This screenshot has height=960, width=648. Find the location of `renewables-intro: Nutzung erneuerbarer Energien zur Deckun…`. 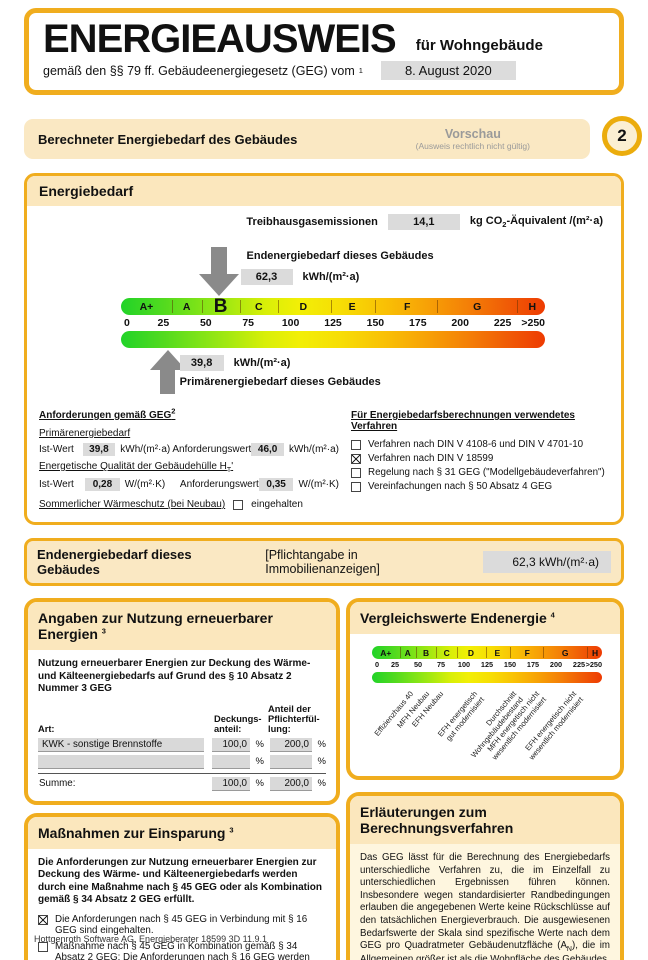

renewables-intro: Nutzung erneuerbarer Energien zur Deckun… is located at coordinates (174, 676).